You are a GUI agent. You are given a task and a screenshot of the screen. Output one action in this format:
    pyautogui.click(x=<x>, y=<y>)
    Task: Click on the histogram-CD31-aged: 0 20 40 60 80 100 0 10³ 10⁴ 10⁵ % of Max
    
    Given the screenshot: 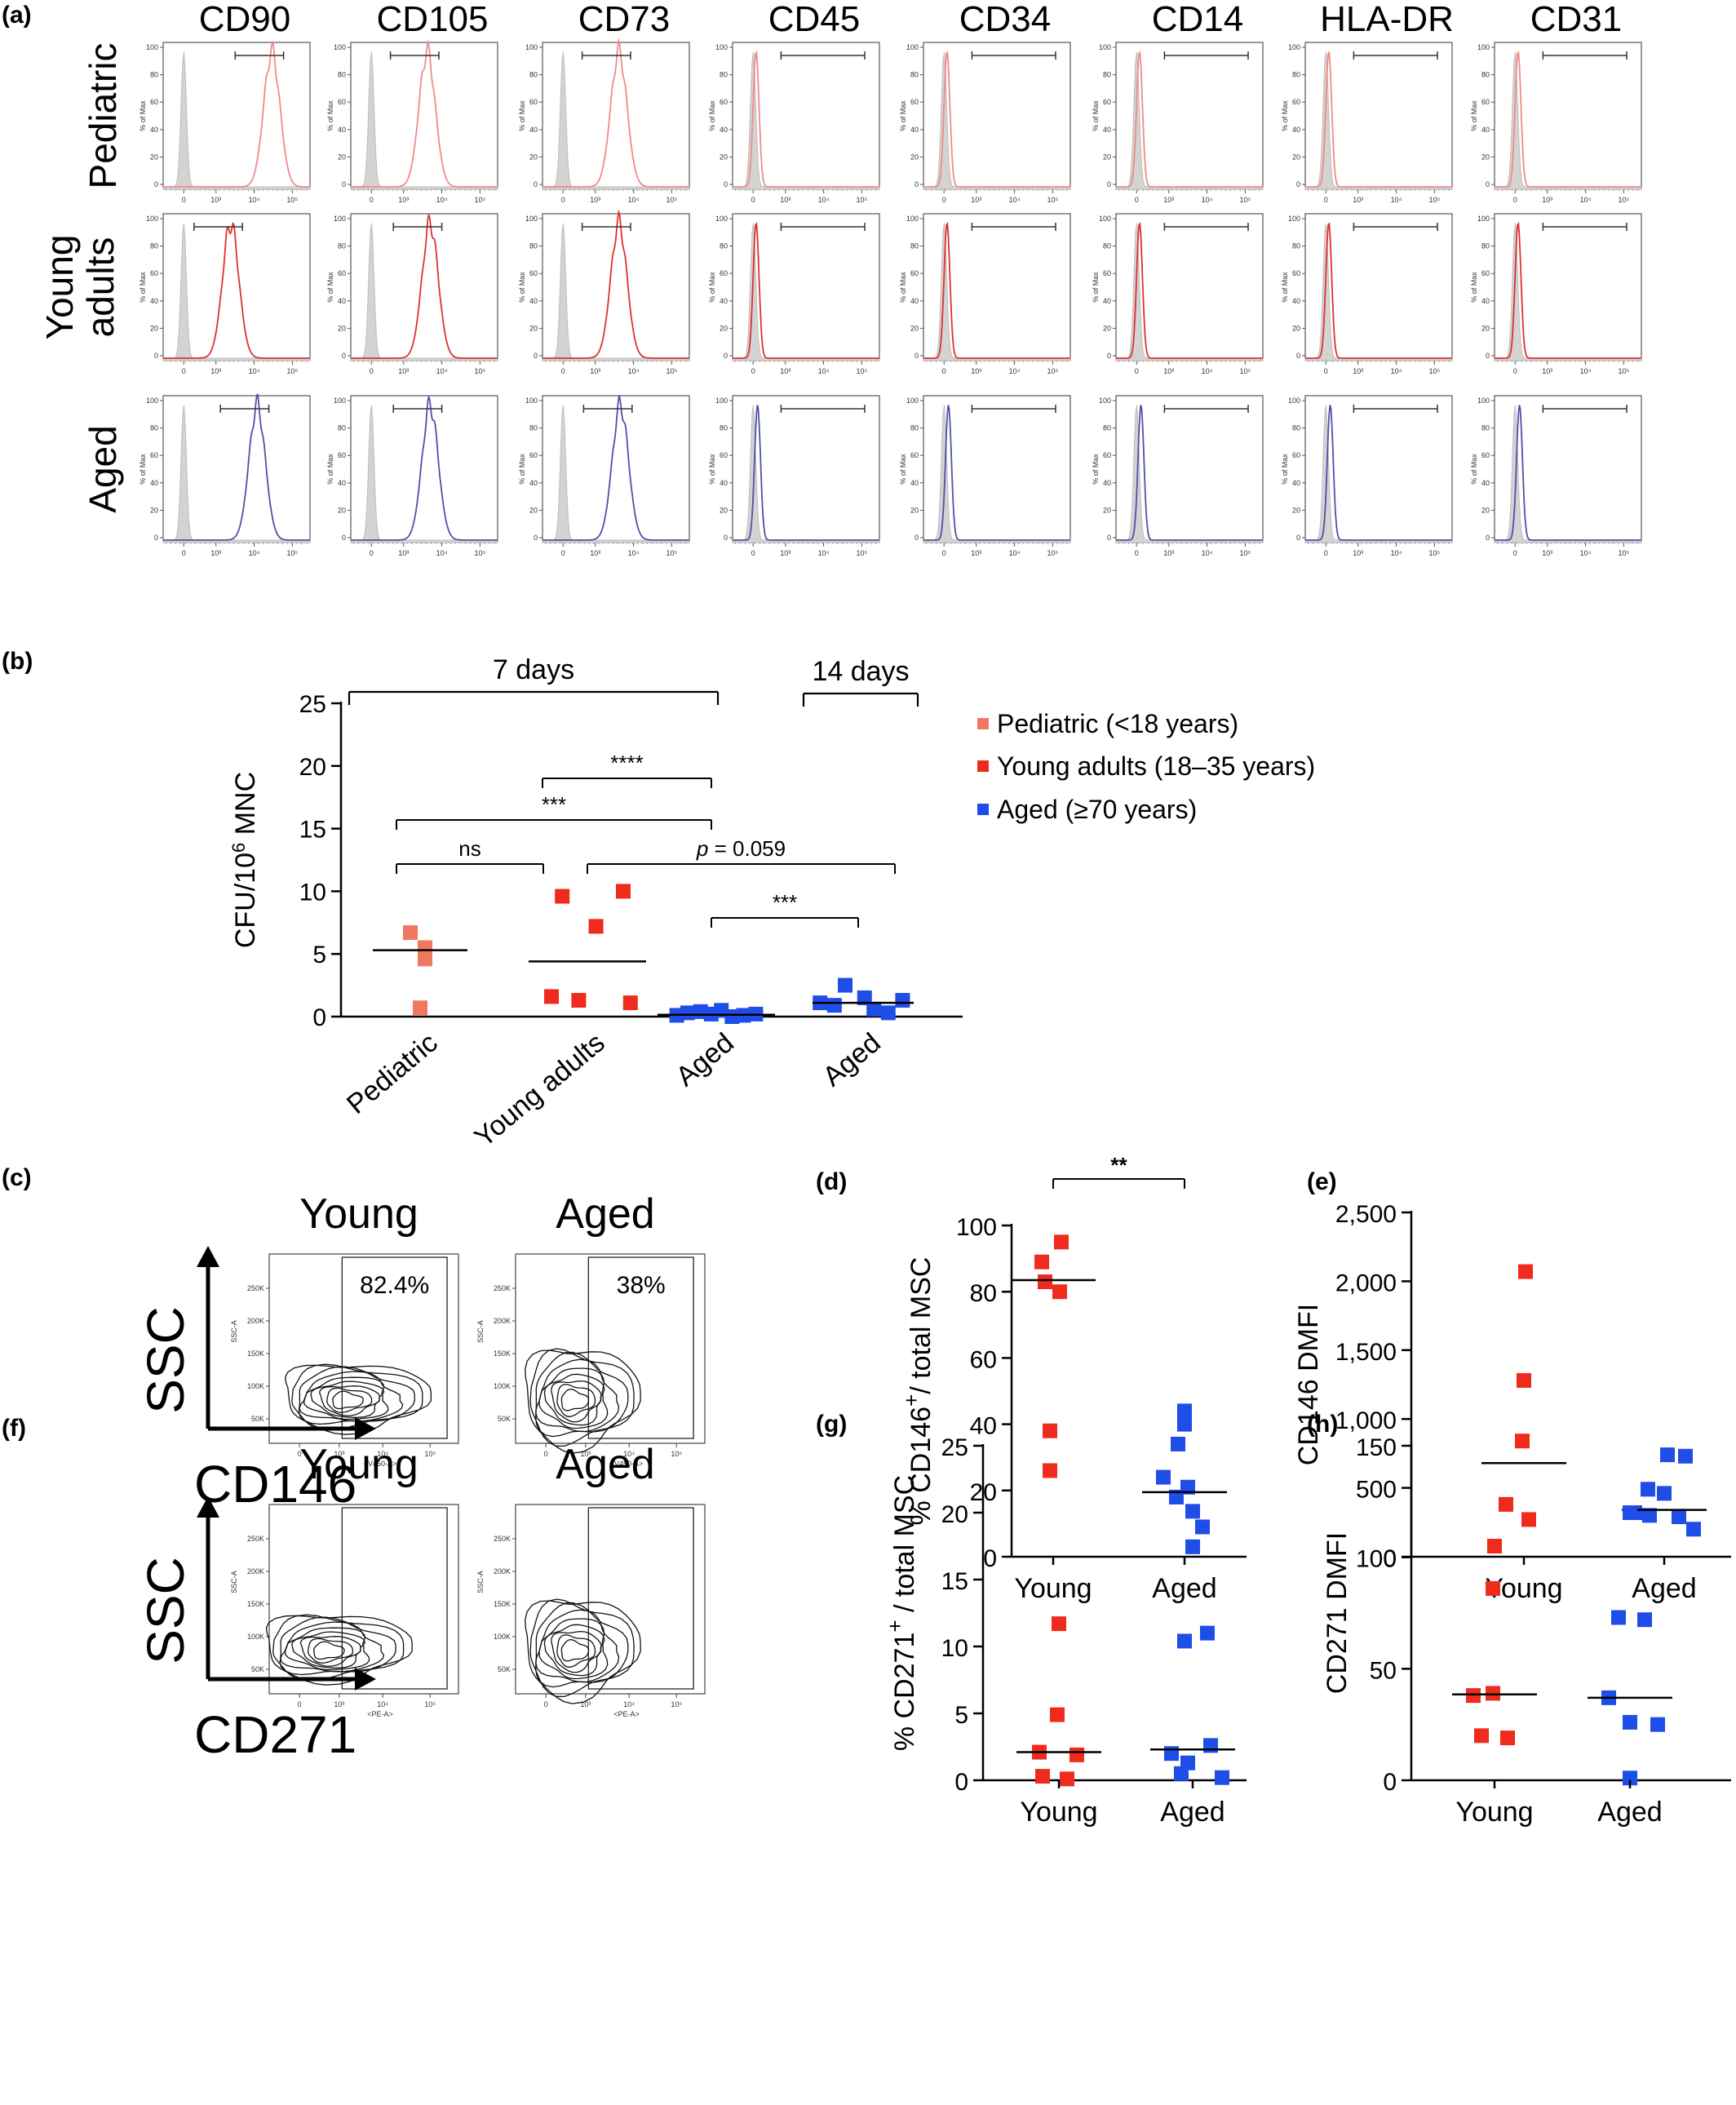 What is the action you would take?
    pyautogui.click(x=1556, y=476)
    